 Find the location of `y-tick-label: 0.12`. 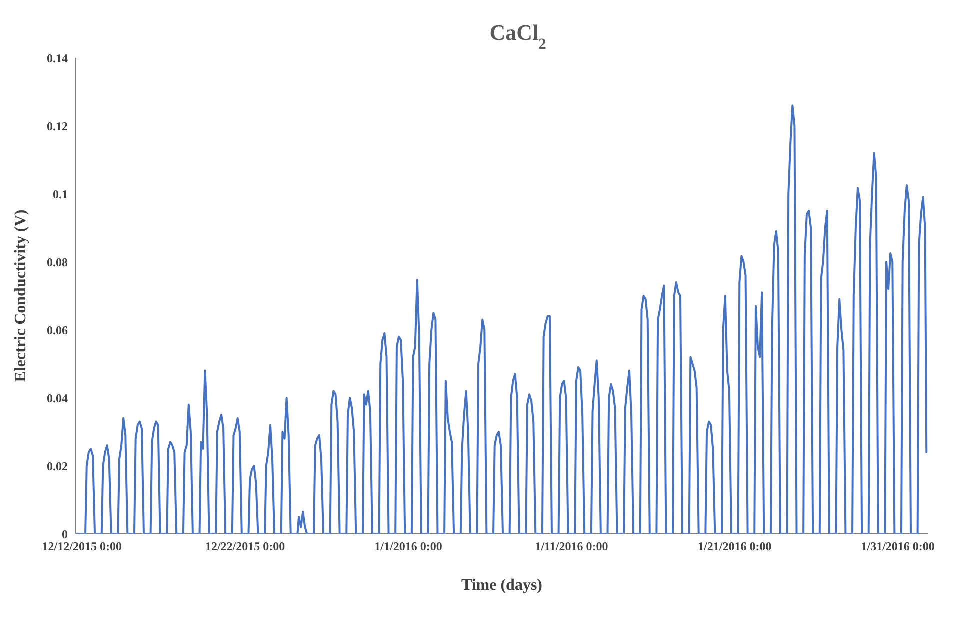

y-tick-label: 0.12 is located at coordinates (57, 126).